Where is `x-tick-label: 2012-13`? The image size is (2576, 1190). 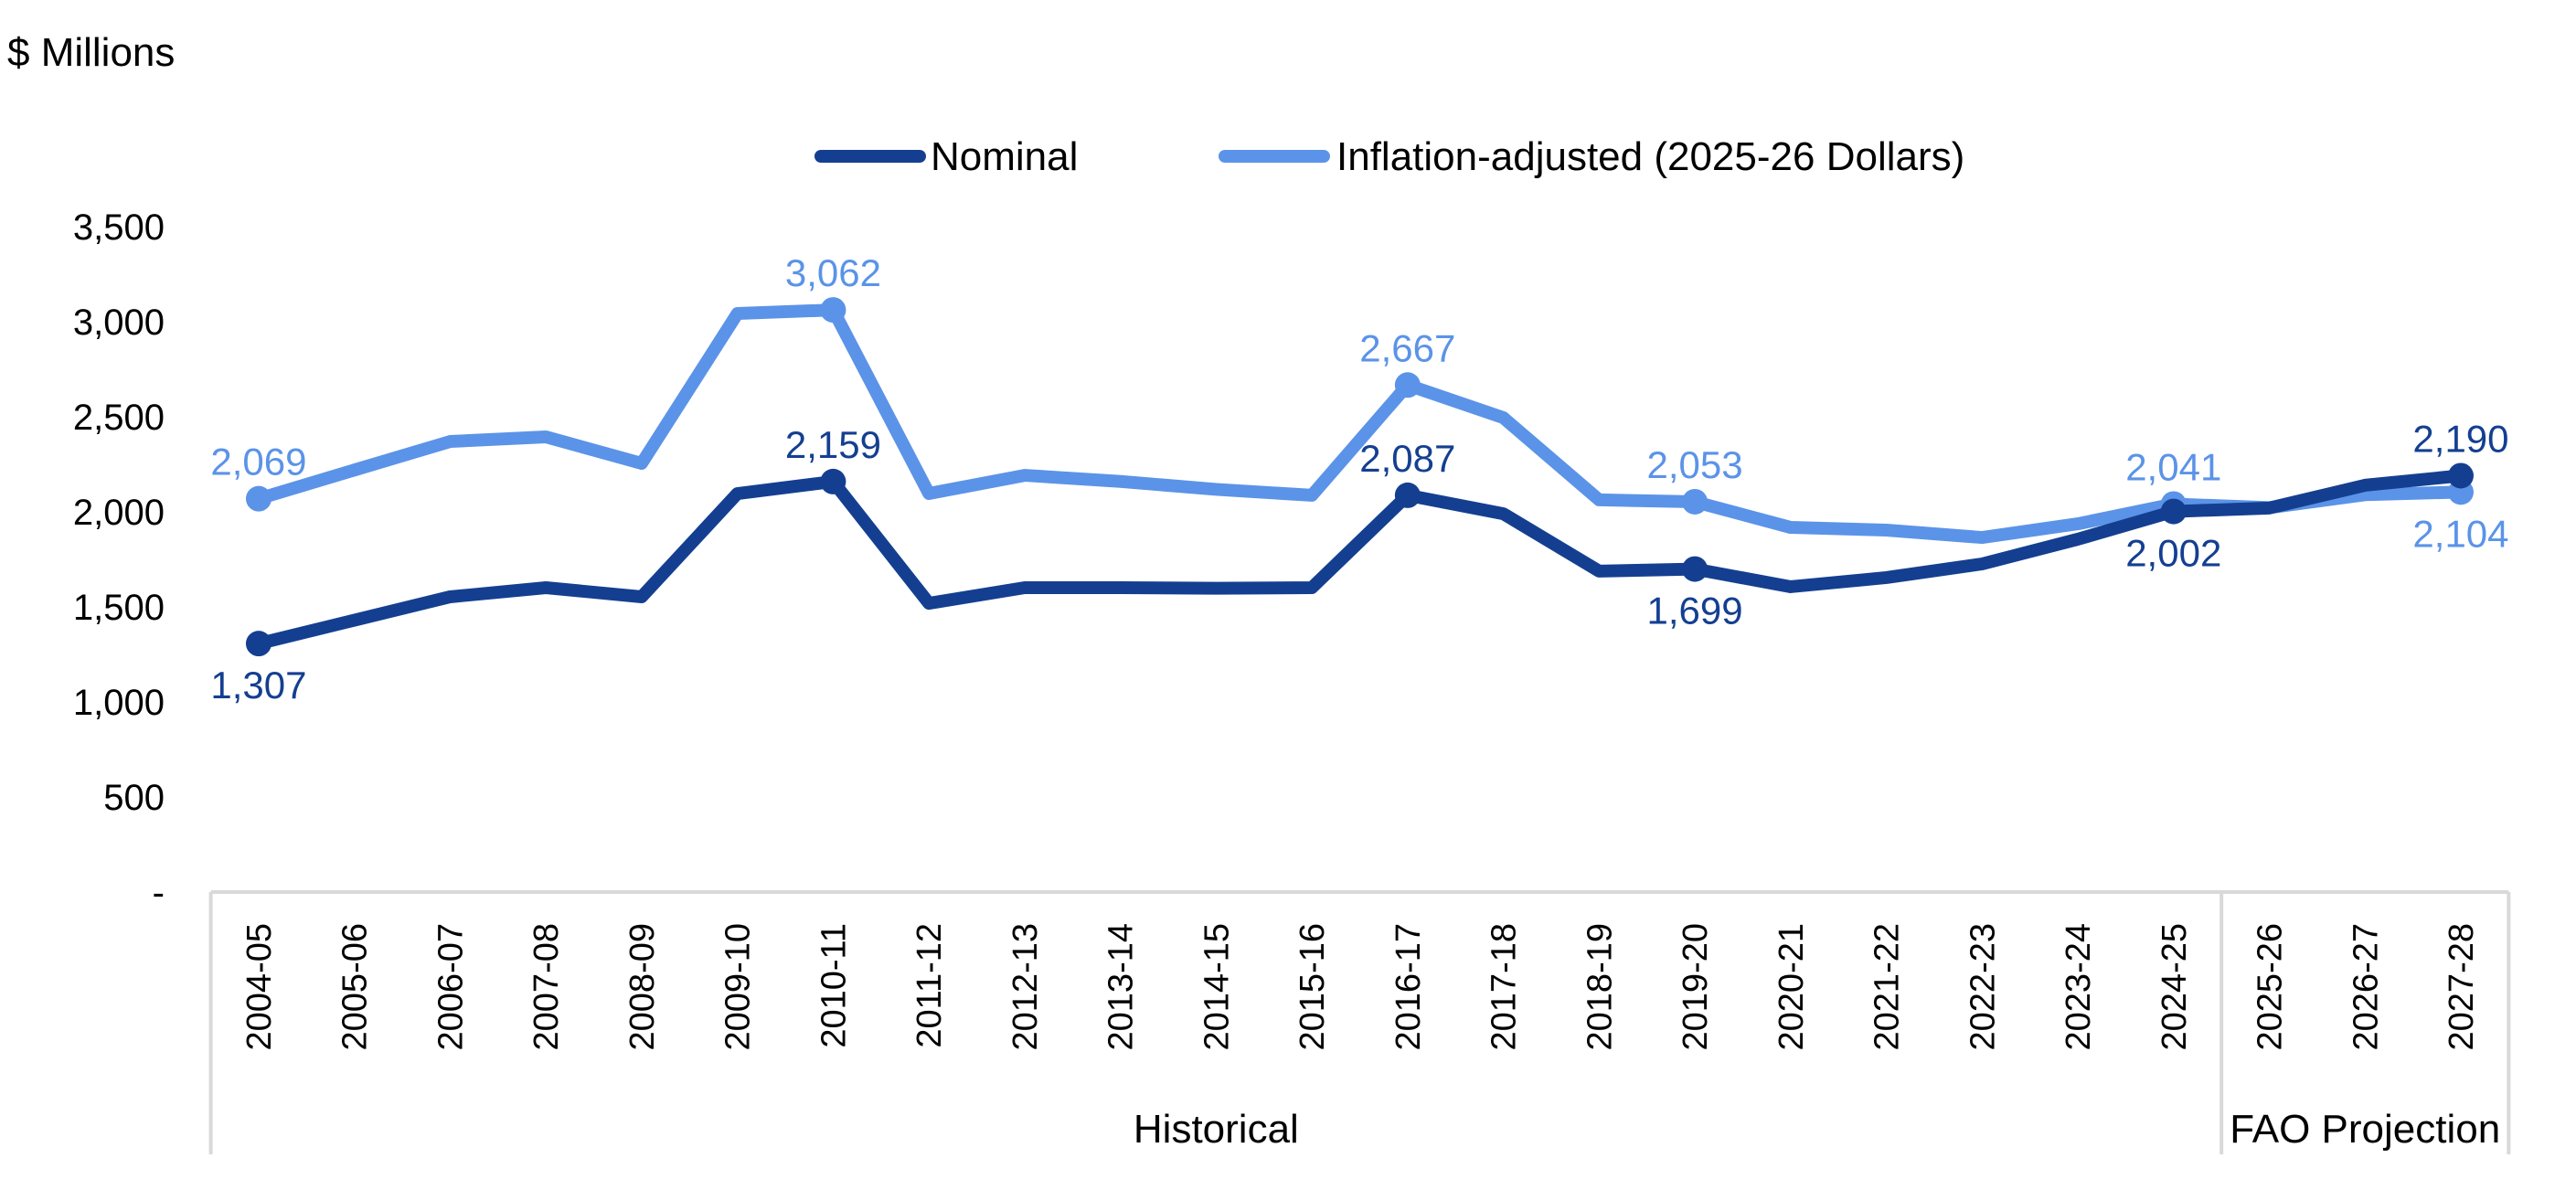
x-tick-label: 2012-13 is located at coordinates (1025, 987).